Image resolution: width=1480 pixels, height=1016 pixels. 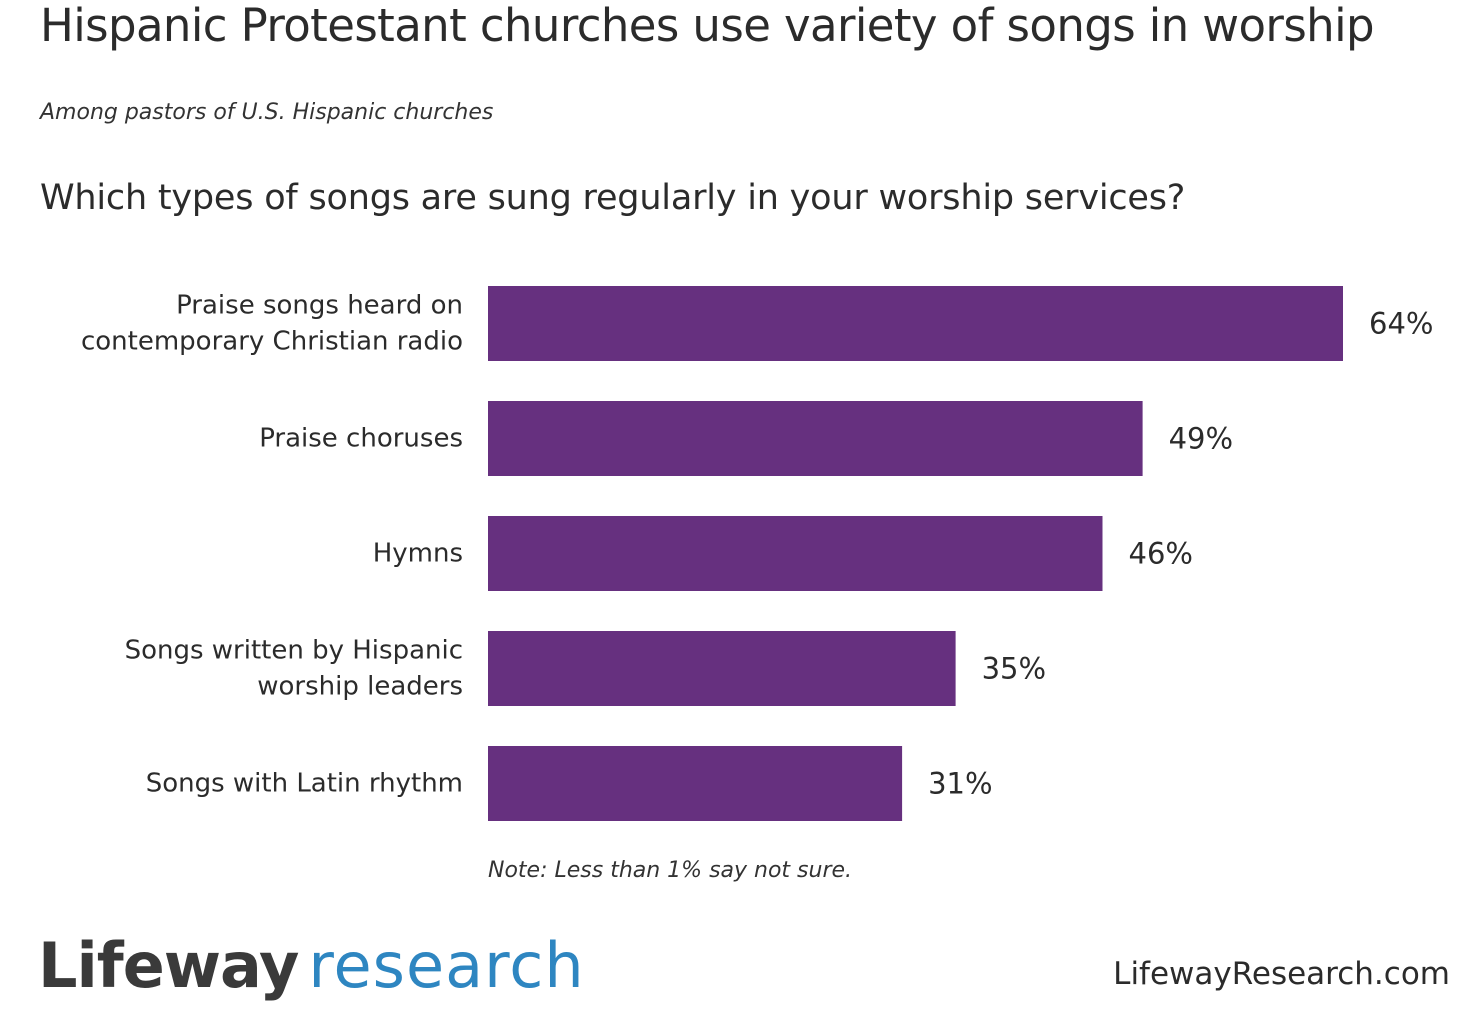 What do you see at coordinates (294, 669) in the screenshot?
I see `category-label: Songs written by Hispanic worship leaders` at bounding box center [294, 669].